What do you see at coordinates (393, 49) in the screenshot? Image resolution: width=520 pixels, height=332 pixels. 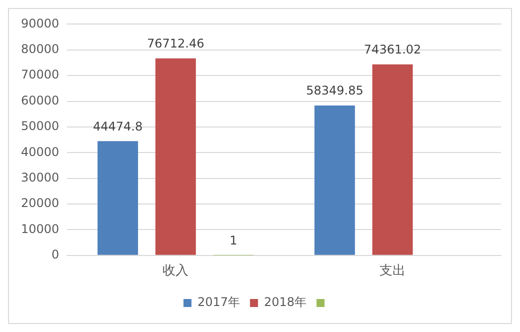 I see `data-label: 74361.02` at bounding box center [393, 49].